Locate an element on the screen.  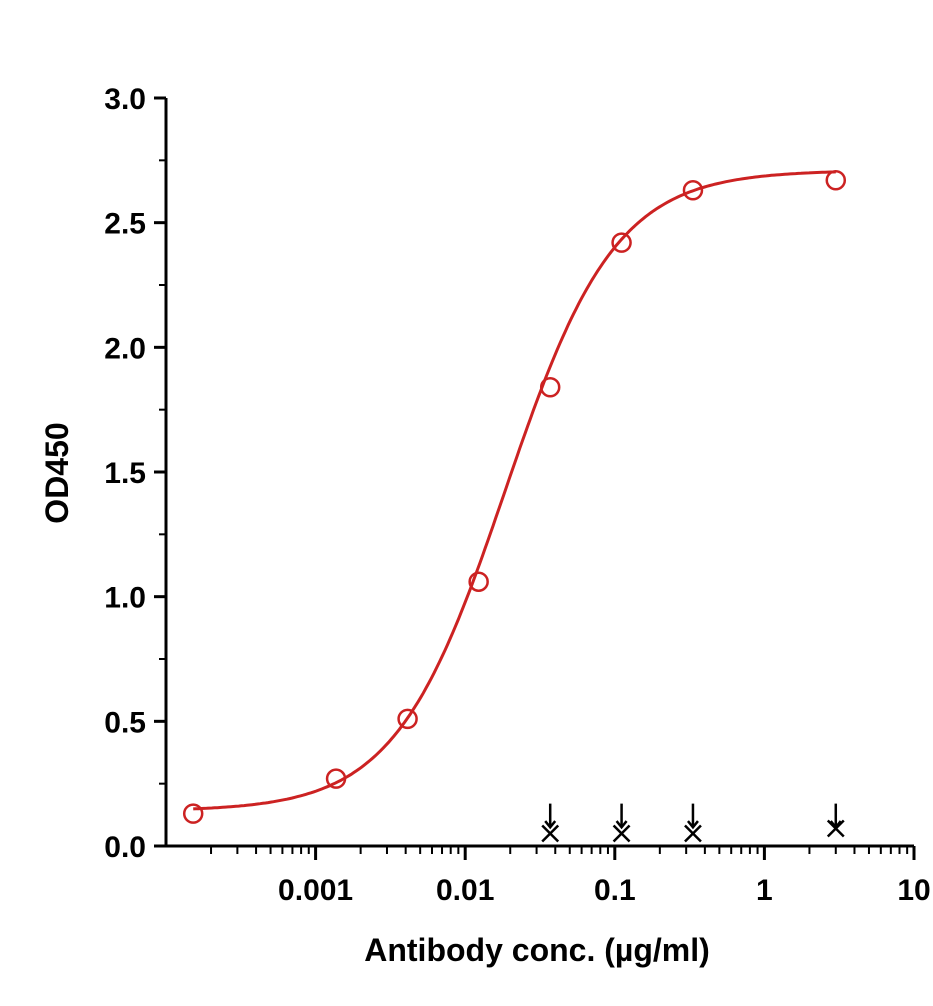
x-tick-label: 0.01 is located at coordinates (465, 890).